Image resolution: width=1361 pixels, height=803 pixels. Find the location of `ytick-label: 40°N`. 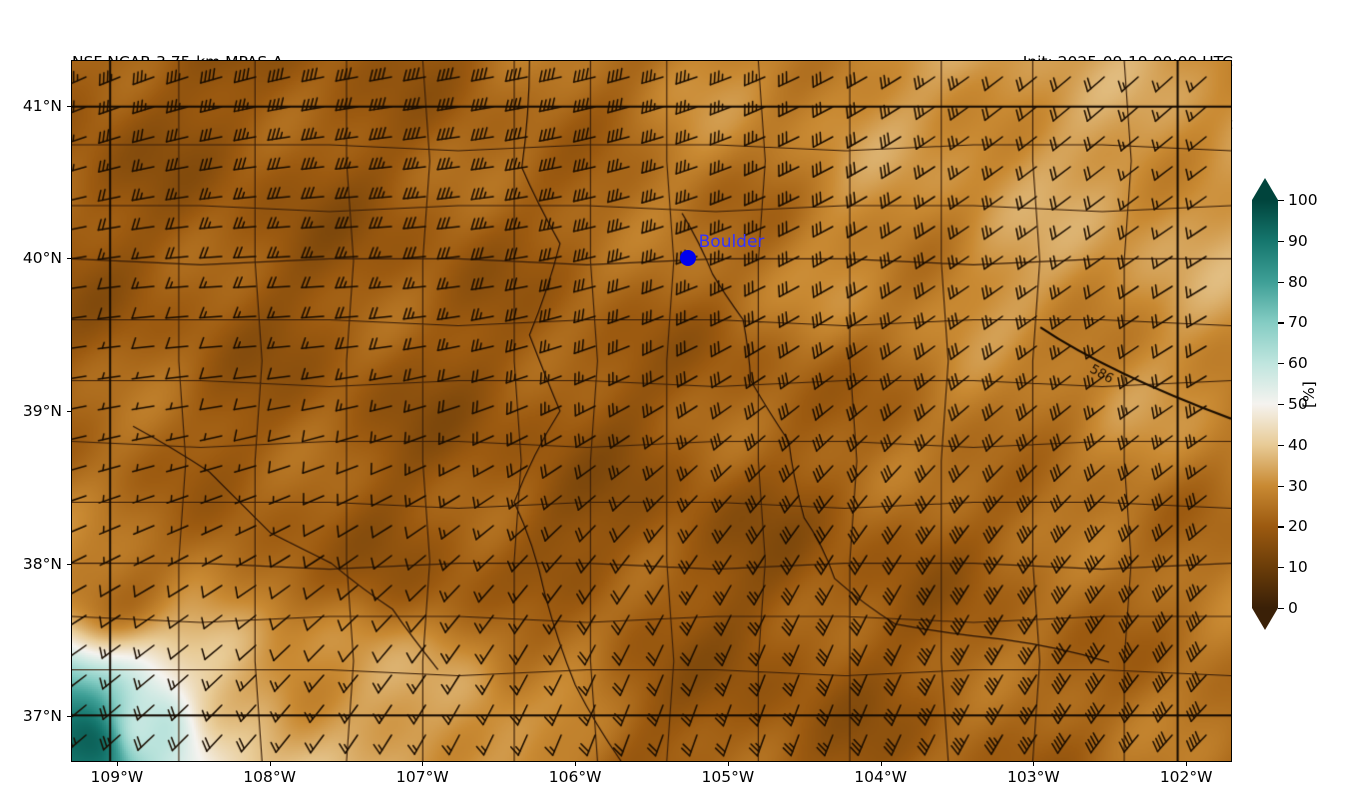

ytick-label: 40°N is located at coordinates (42, 258).